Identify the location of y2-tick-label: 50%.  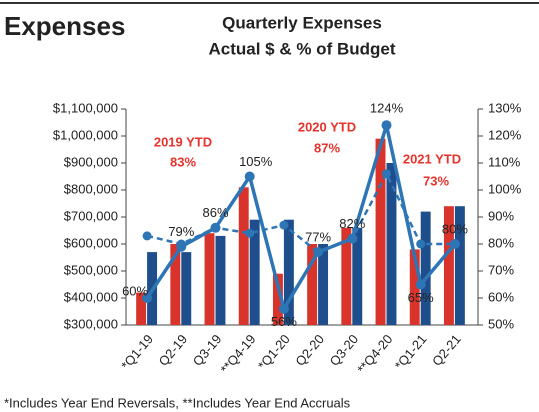
(501, 323).